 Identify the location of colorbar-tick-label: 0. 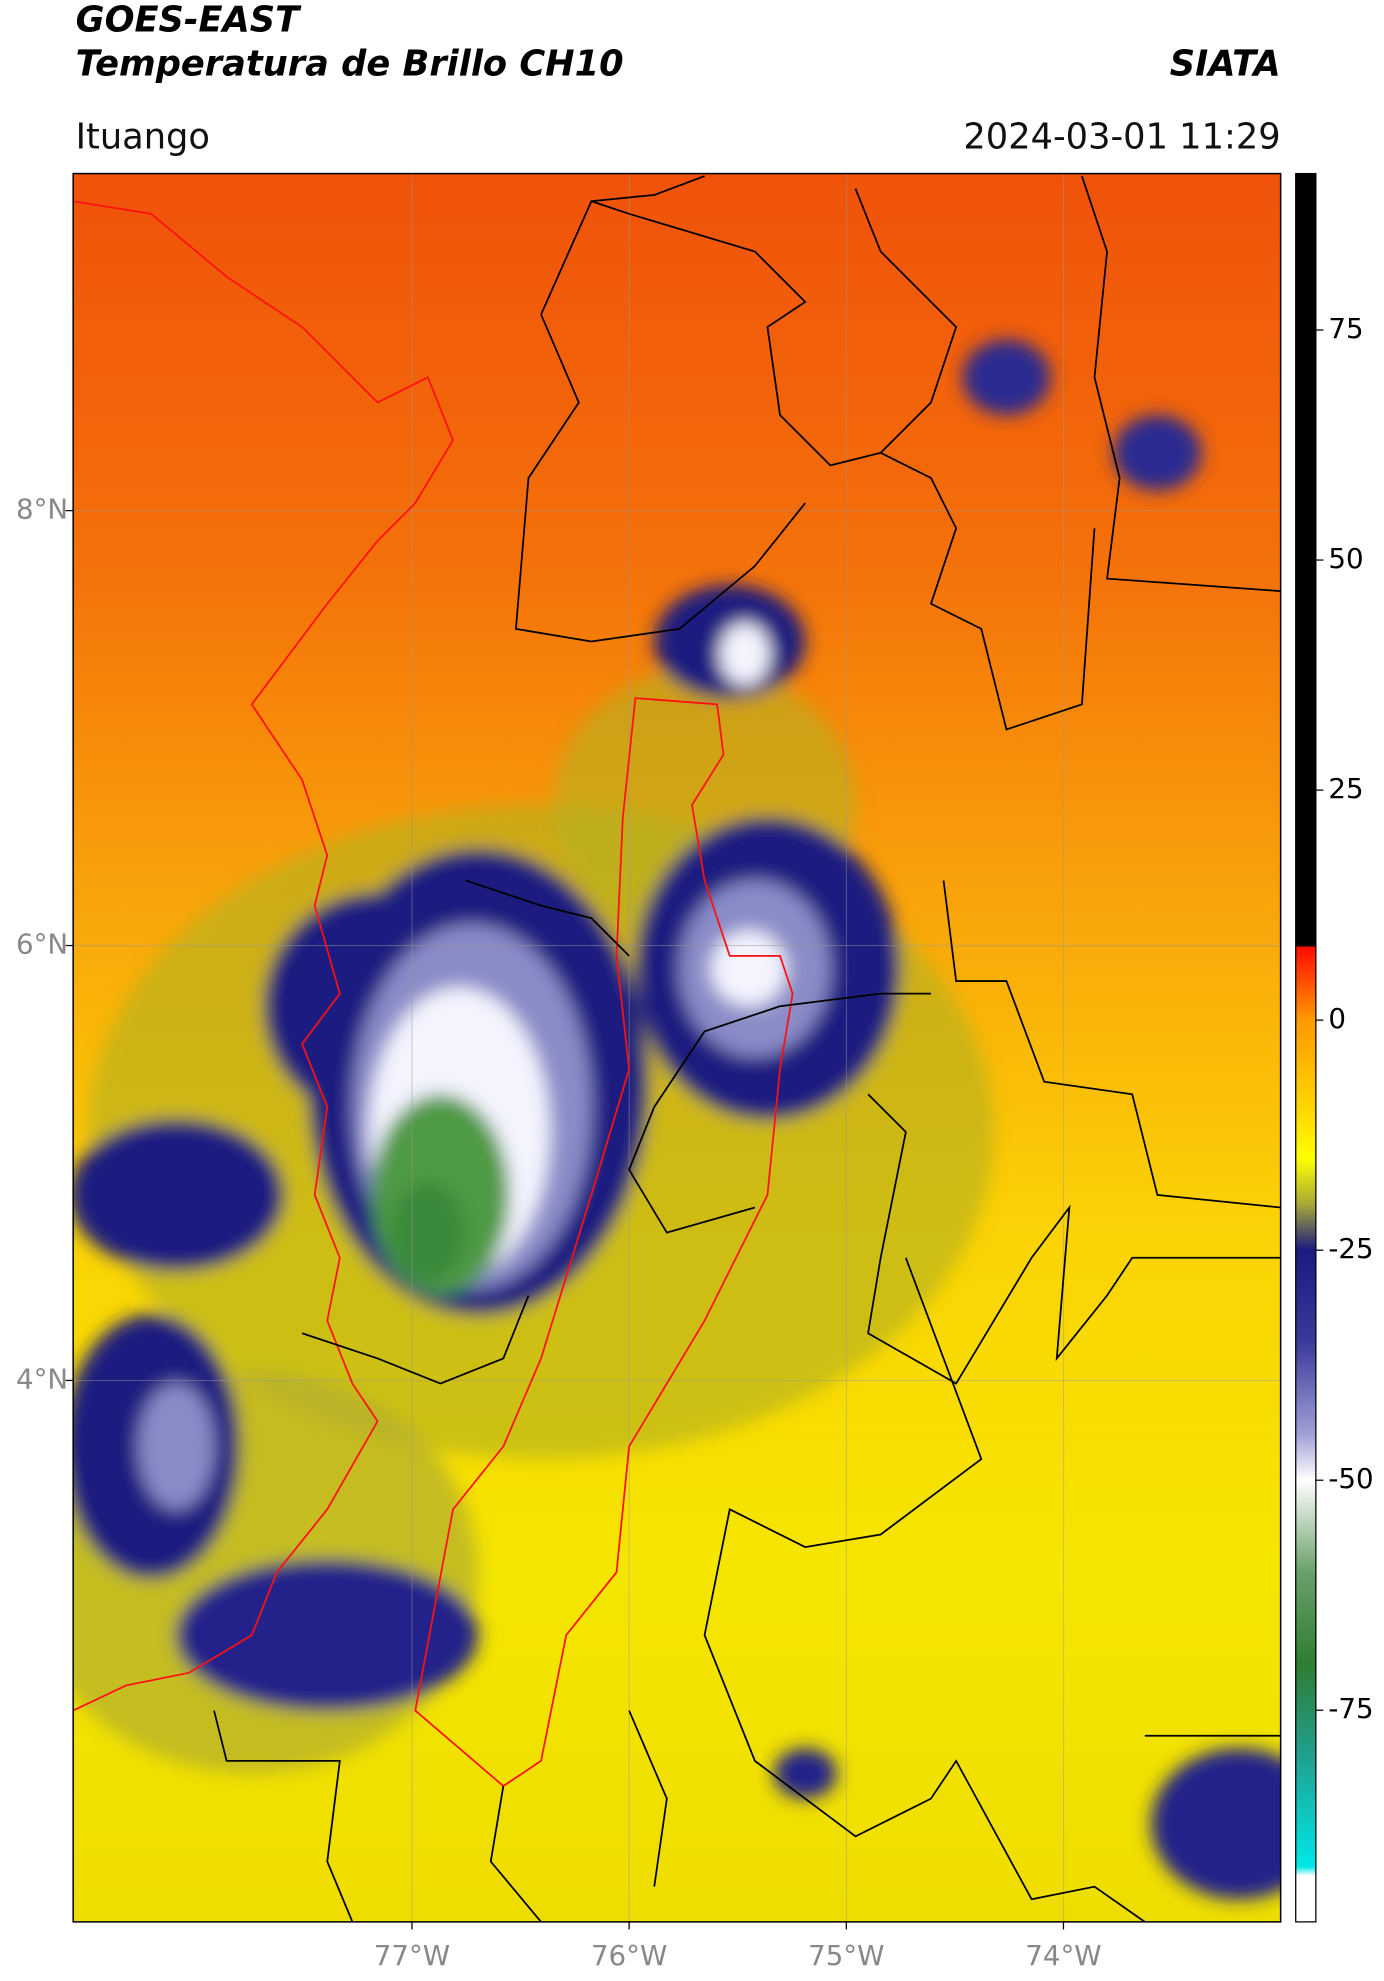
(1337, 1018).